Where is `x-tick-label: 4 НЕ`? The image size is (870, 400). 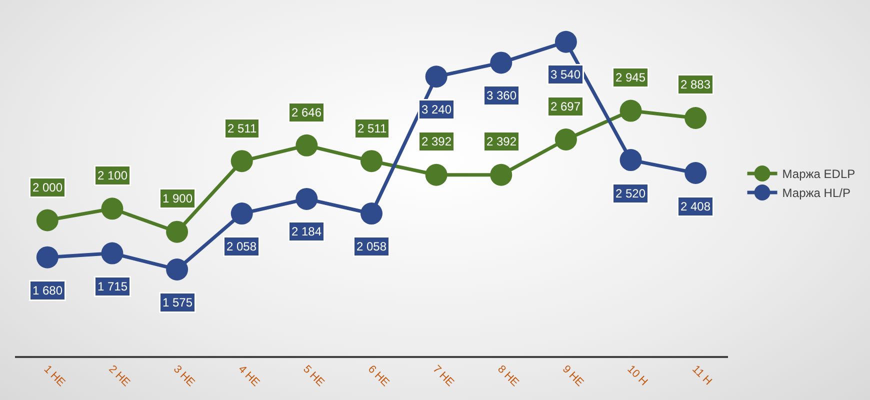
x-tick-label: 4 НЕ is located at coordinates (249, 376).